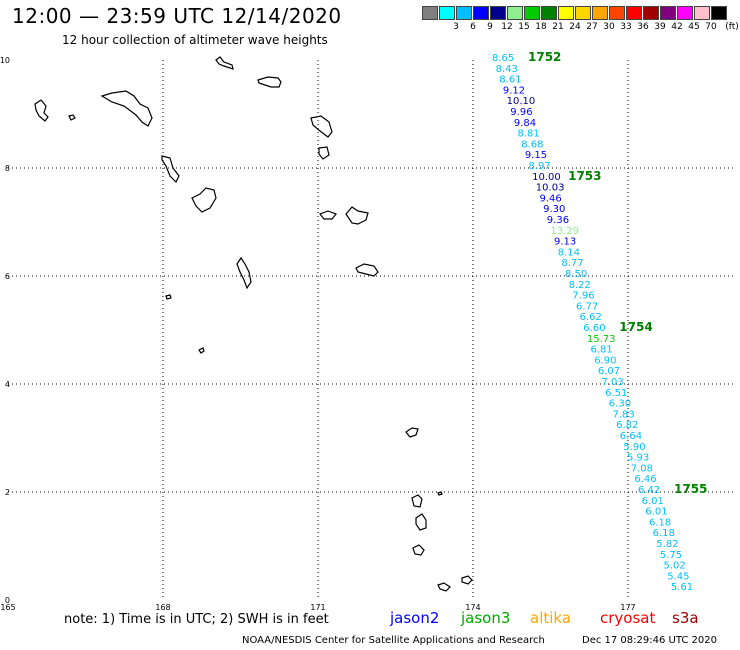 The image size is (740, 650). Describe the element at coordinates (486, 618) in the screenshot. I see `satellite-label-jason3: jason3` at that location.